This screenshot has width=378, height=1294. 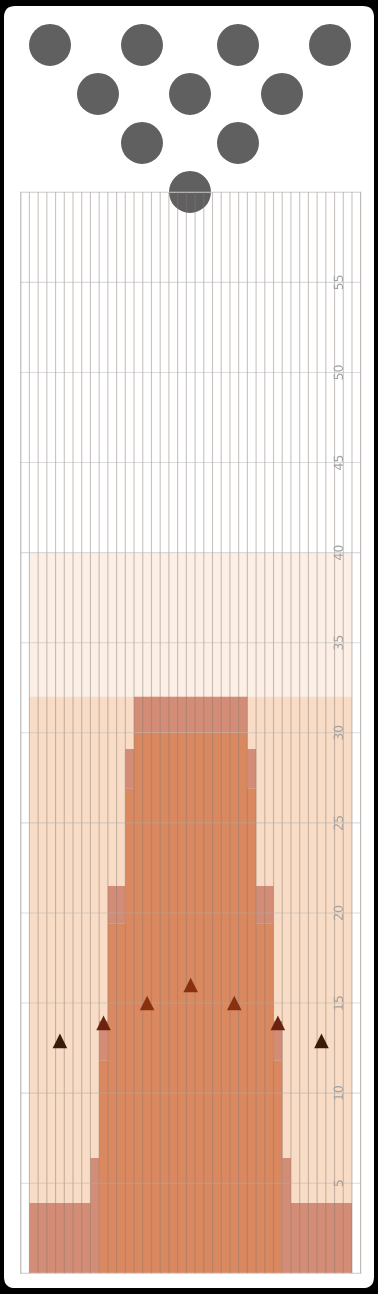 I want to click on y-tick-label: 40, so click(x=338, y=552).